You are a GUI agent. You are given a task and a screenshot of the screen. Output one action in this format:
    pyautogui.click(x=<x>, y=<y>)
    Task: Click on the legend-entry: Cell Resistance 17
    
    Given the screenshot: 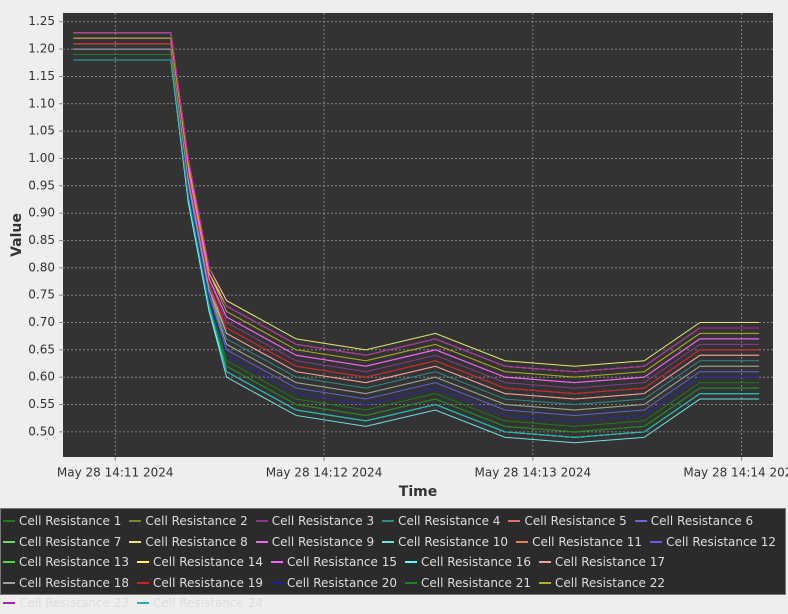 What is the action you would take?
    pyautogui.click(x=602, y=562)
    